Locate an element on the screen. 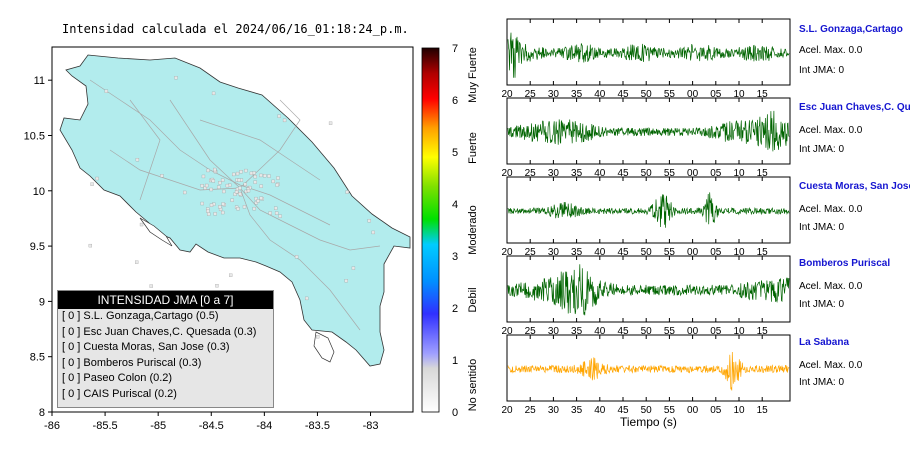  legend-row: [ 0 ] CAIS Puriscal (0.2) is located at coordinates (119, 393).